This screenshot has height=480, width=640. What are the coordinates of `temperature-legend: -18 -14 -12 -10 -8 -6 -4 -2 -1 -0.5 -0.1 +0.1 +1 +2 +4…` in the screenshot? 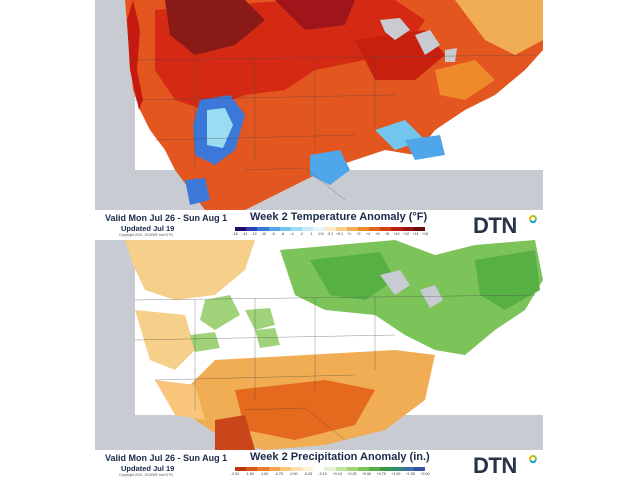 It's located at (330, 232).